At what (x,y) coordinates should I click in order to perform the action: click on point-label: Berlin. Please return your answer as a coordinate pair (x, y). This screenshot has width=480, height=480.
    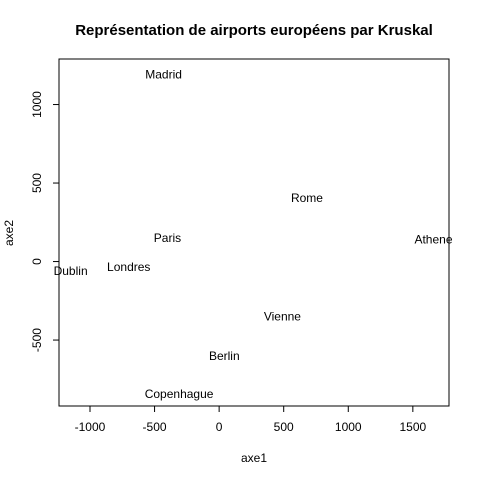
    Looking at the image, I should click on (224, 356).